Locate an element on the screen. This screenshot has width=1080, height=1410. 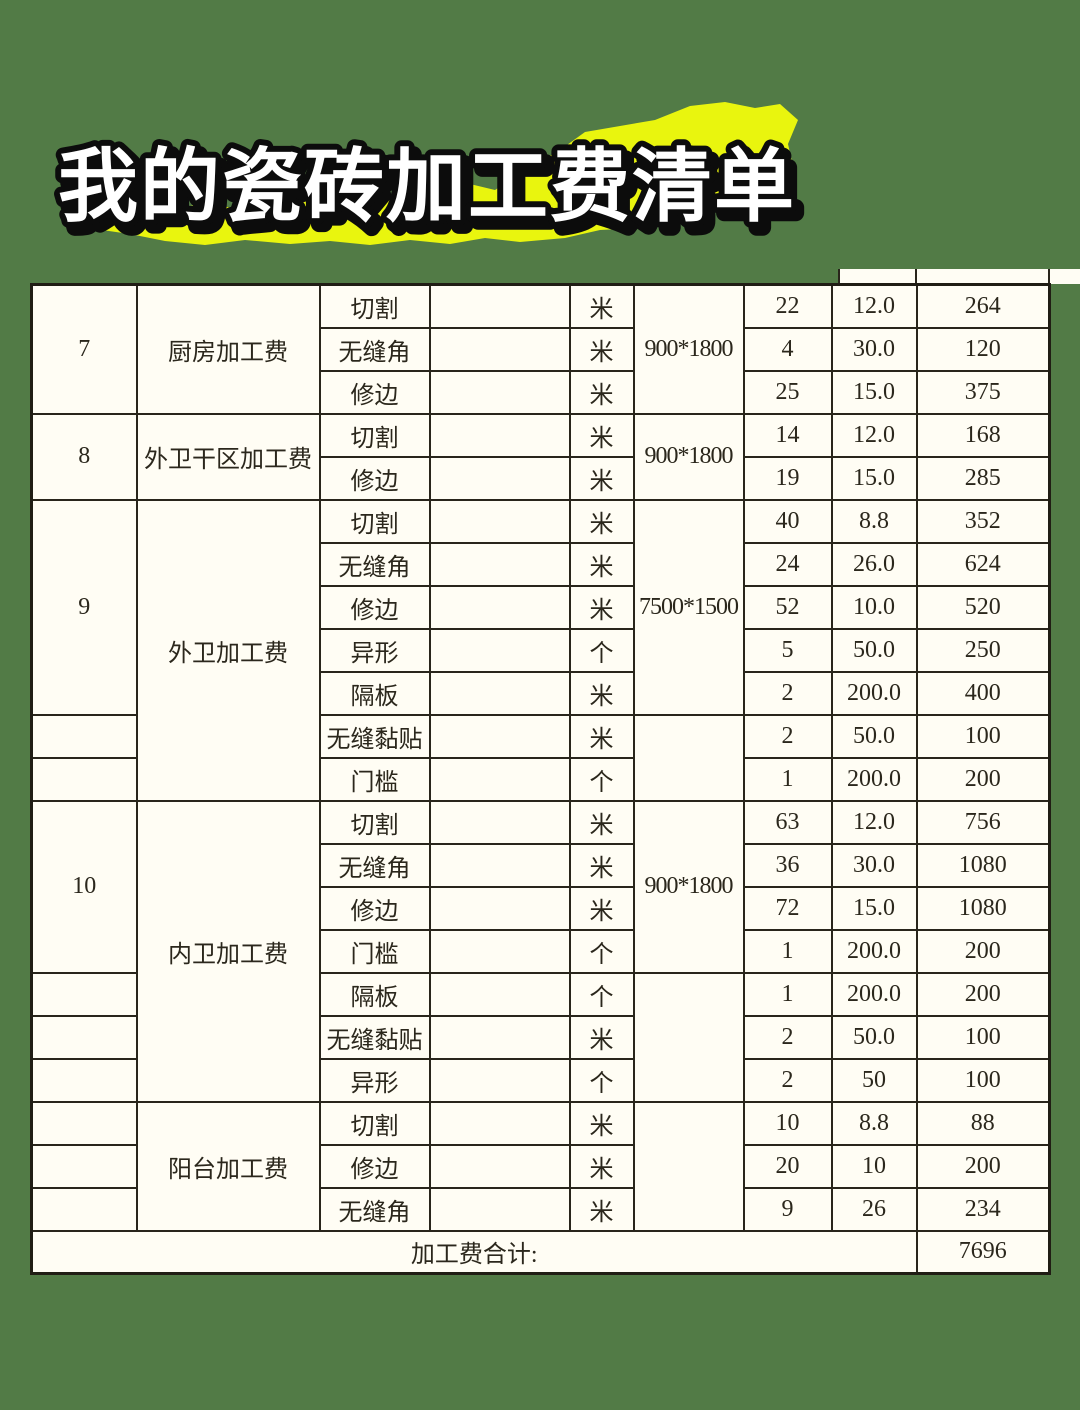
cell-qty: 14 is located at coordinates (787, 435).